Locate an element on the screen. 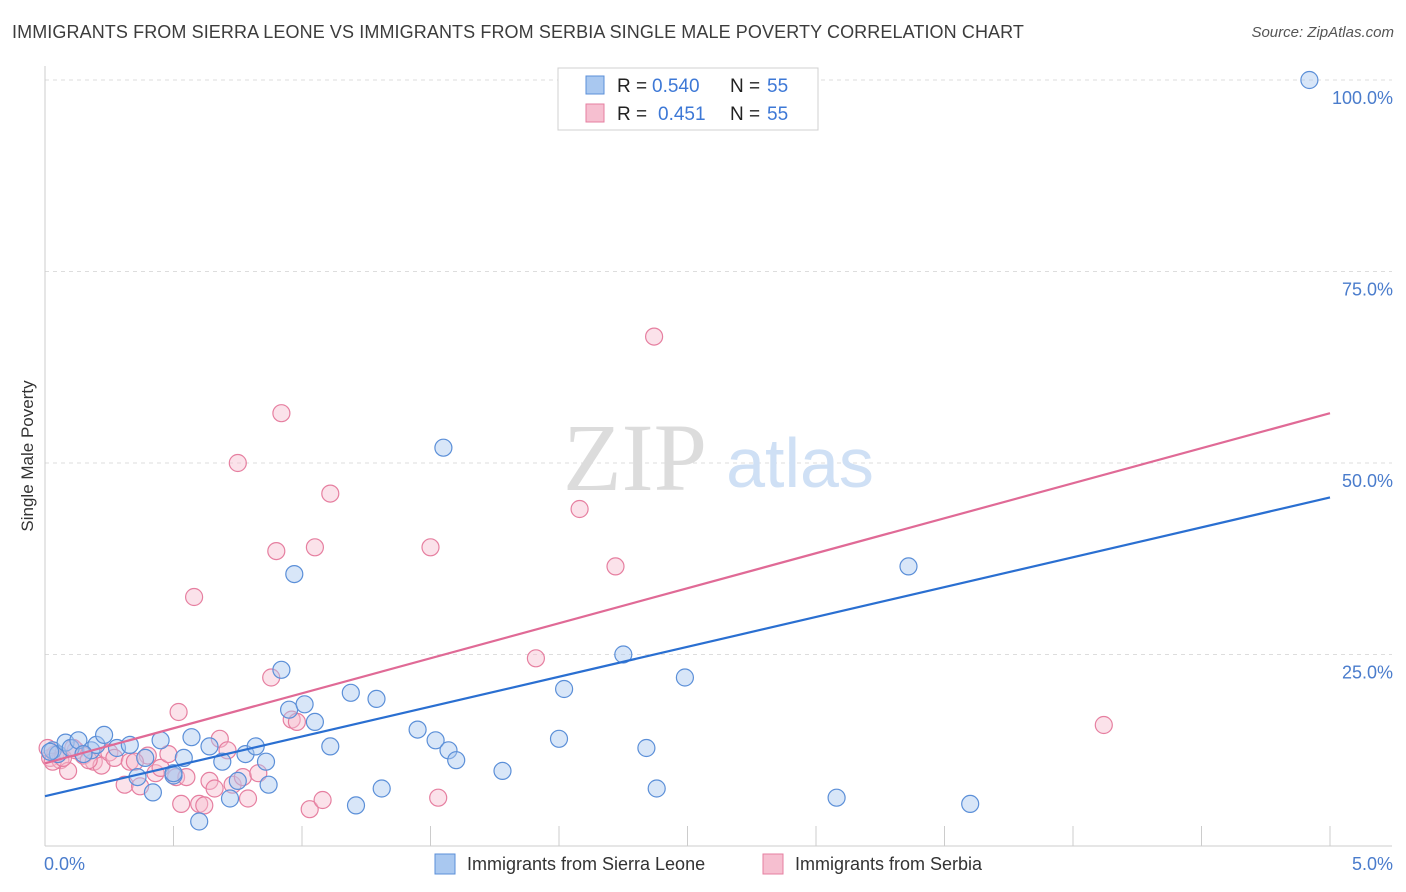  stats-r-label-blue: R = is located at coordinates (632, 86).